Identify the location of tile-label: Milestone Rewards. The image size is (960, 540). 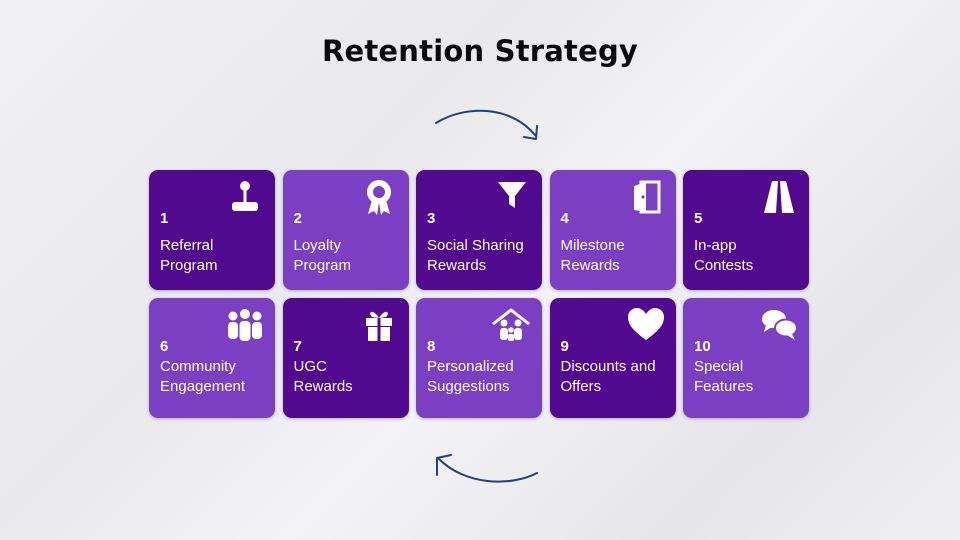
(592, 255).